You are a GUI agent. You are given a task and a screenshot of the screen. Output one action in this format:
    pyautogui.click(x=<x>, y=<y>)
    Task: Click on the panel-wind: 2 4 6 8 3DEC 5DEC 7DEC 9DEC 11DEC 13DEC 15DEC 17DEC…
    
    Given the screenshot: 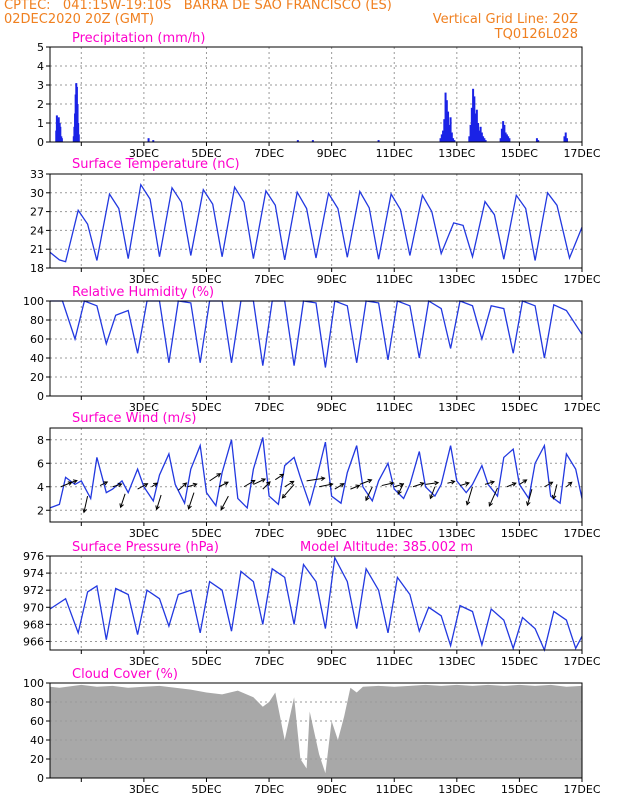 What is the action you would take?
    pyautogui.click(x=319, y=475)
    